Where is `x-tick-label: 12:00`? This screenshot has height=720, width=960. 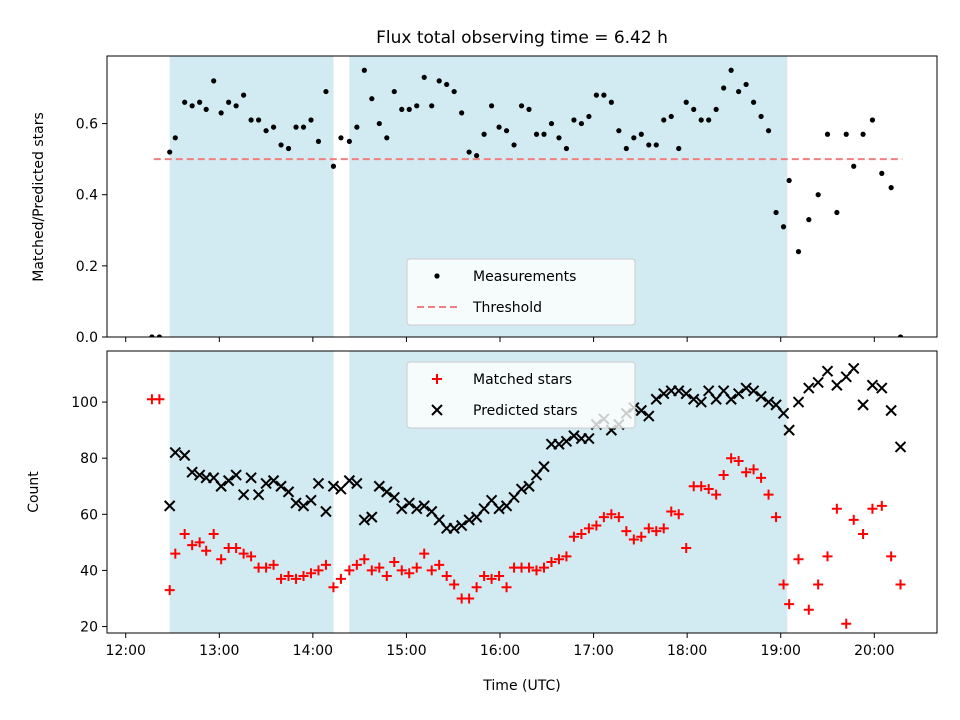
x-tick-label: 12:00 is located at coordinates (126, 651).